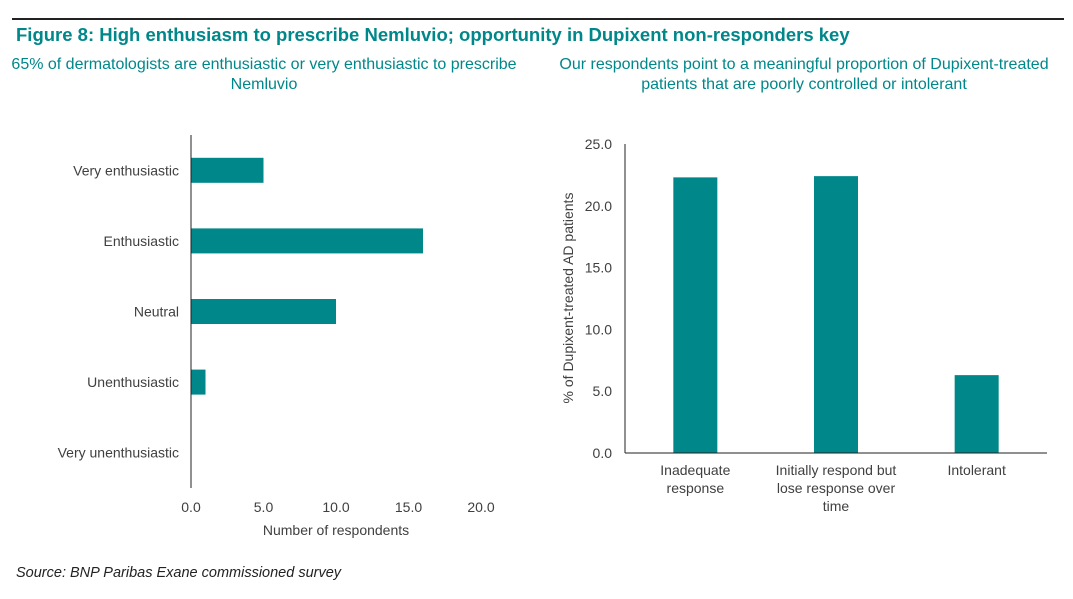 This screenshot has width=1073, height=599. I want to click on category-label: Inadequate, so click(695, 470).